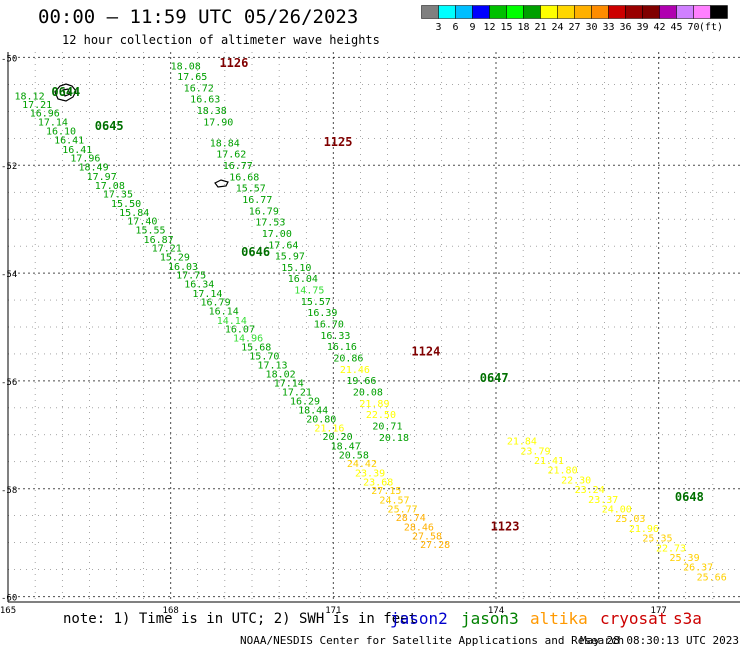 The image size is (740, 650). Describe the element at coordinates (644, 529) in the screenshot. I see `swh-value: 21.96` at that location.